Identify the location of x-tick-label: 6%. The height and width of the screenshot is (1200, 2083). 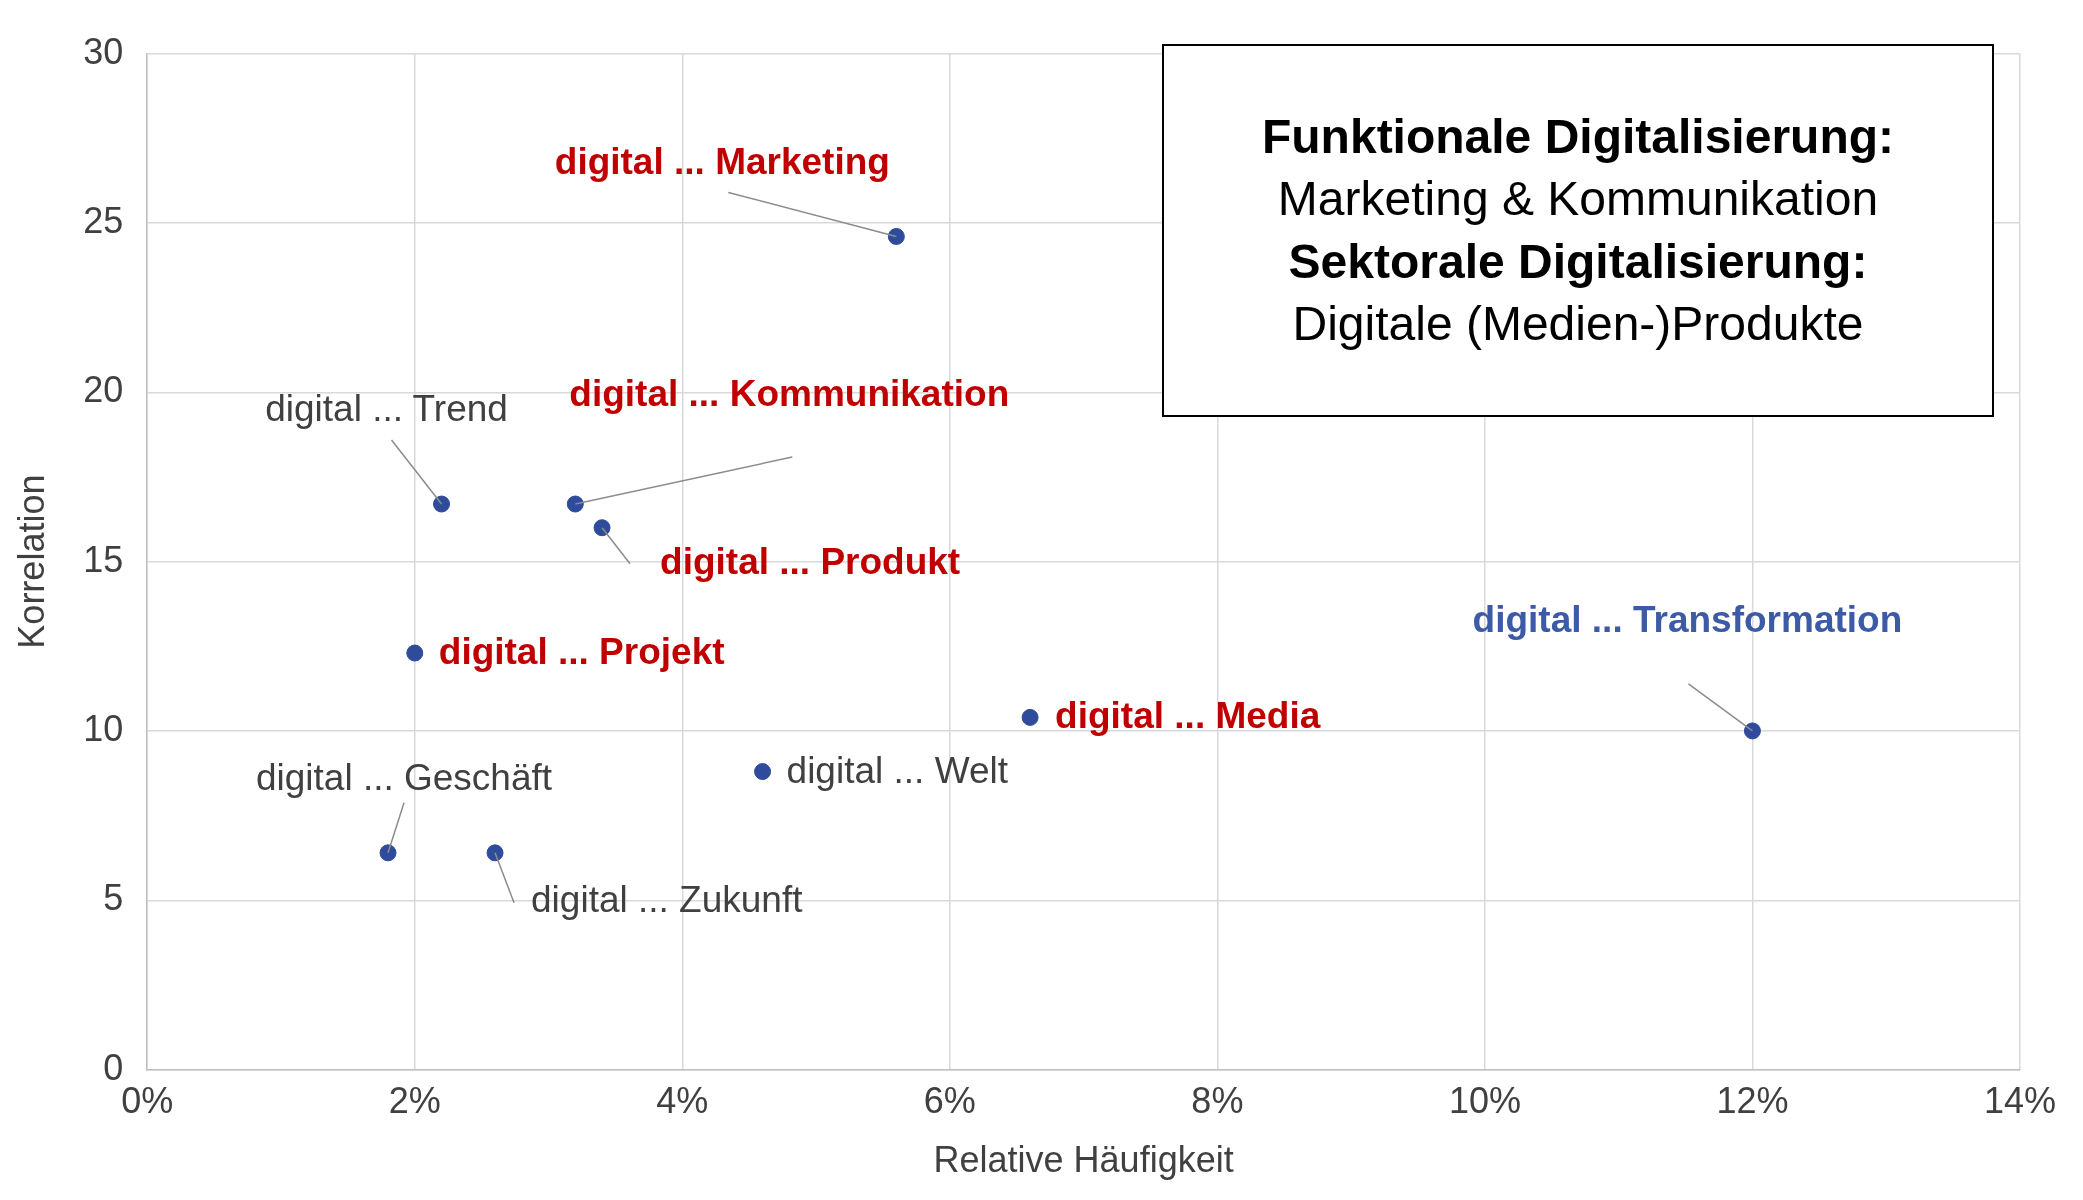
(949, 1101).